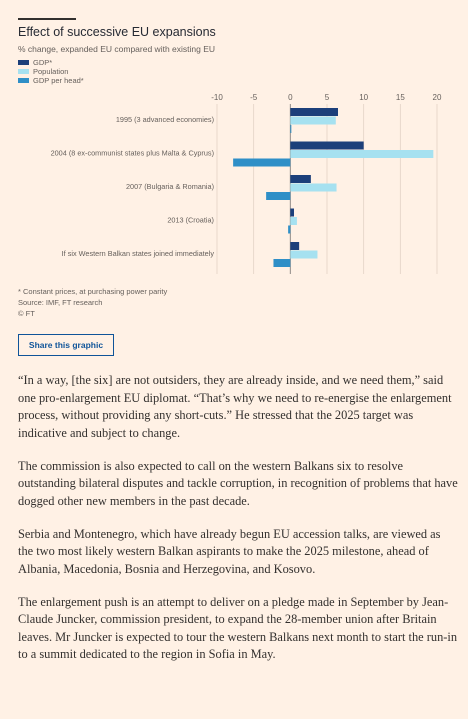  Describe the element at coordinates (66, 345) in the screenshot. I see `share-graphic-button: Share this graphic` at that location.